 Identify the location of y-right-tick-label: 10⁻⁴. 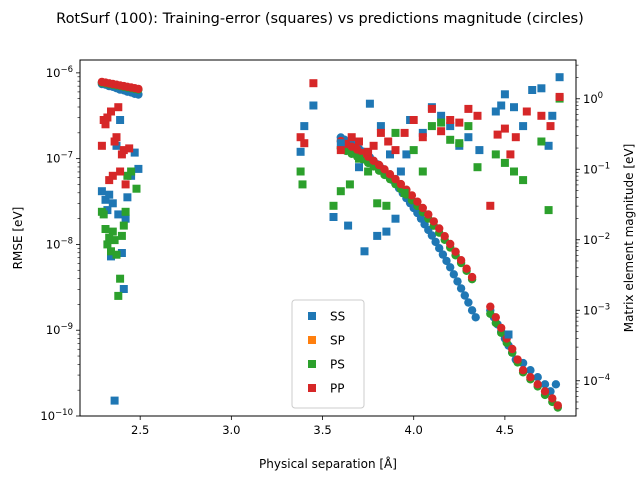
(596, 380).